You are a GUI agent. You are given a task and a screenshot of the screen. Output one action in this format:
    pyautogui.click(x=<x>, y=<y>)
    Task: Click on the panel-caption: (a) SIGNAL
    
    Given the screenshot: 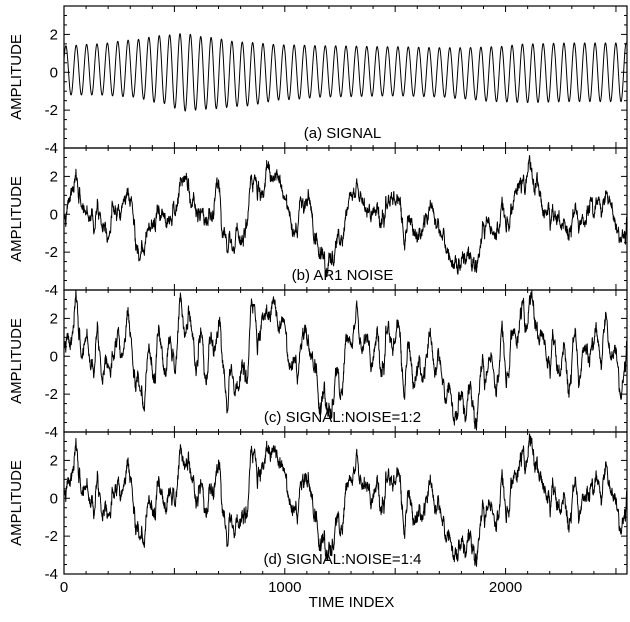 What is the action you would take?
    pyautogui.click(x=343, y=133)
    